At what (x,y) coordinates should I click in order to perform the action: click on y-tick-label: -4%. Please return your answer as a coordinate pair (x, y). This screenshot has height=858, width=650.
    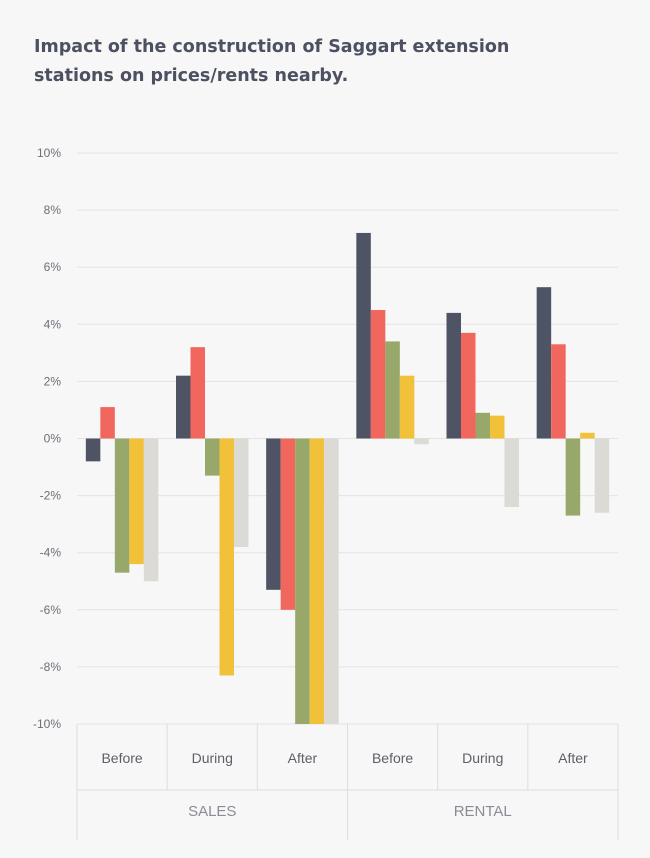
    Looking at the image, I should click on (51, 553).